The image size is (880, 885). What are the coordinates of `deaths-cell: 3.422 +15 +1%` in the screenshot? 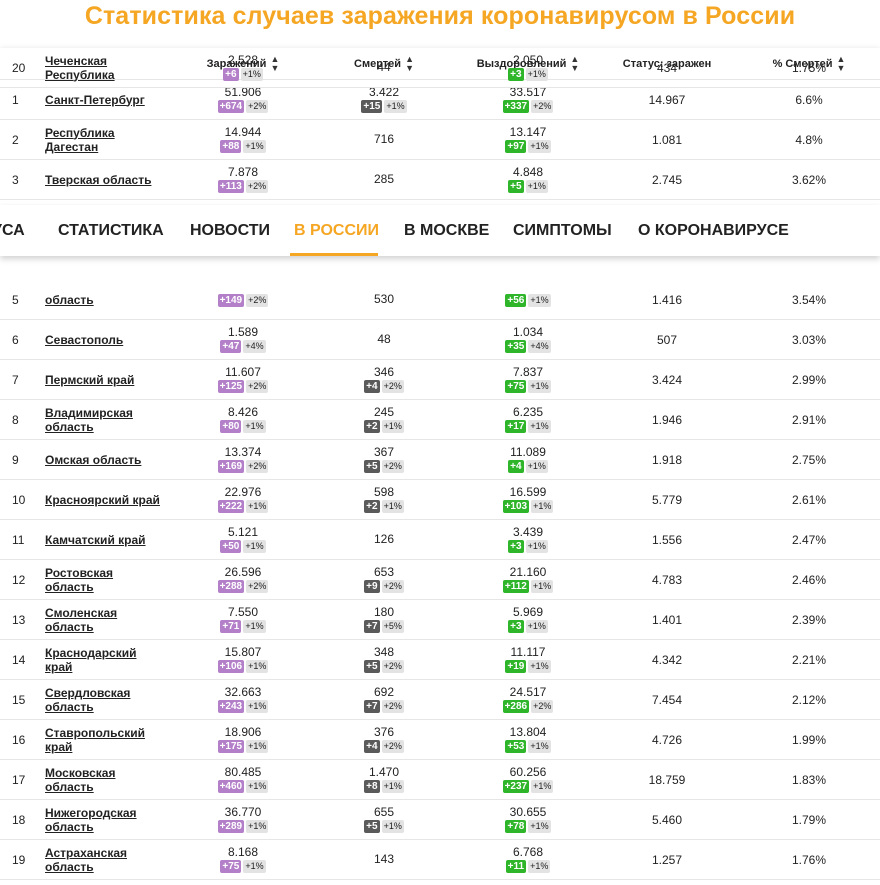 It's located at (384, 99).